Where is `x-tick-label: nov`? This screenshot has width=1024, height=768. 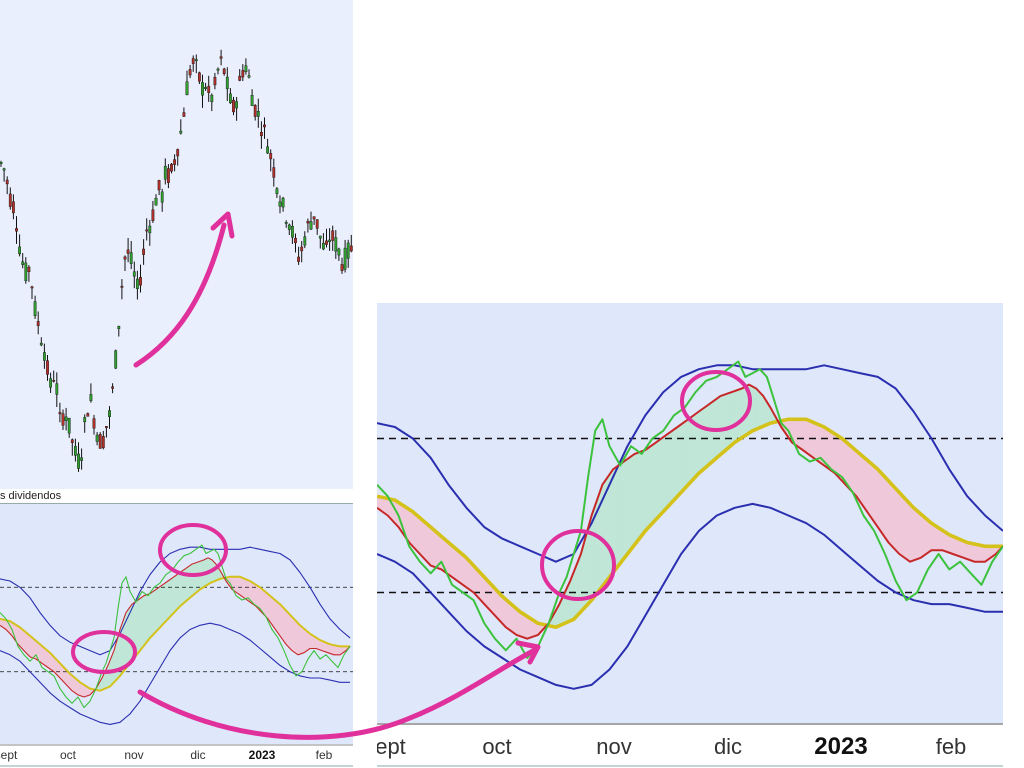
x-tick-label: nov is located at coordinates (613, 746).